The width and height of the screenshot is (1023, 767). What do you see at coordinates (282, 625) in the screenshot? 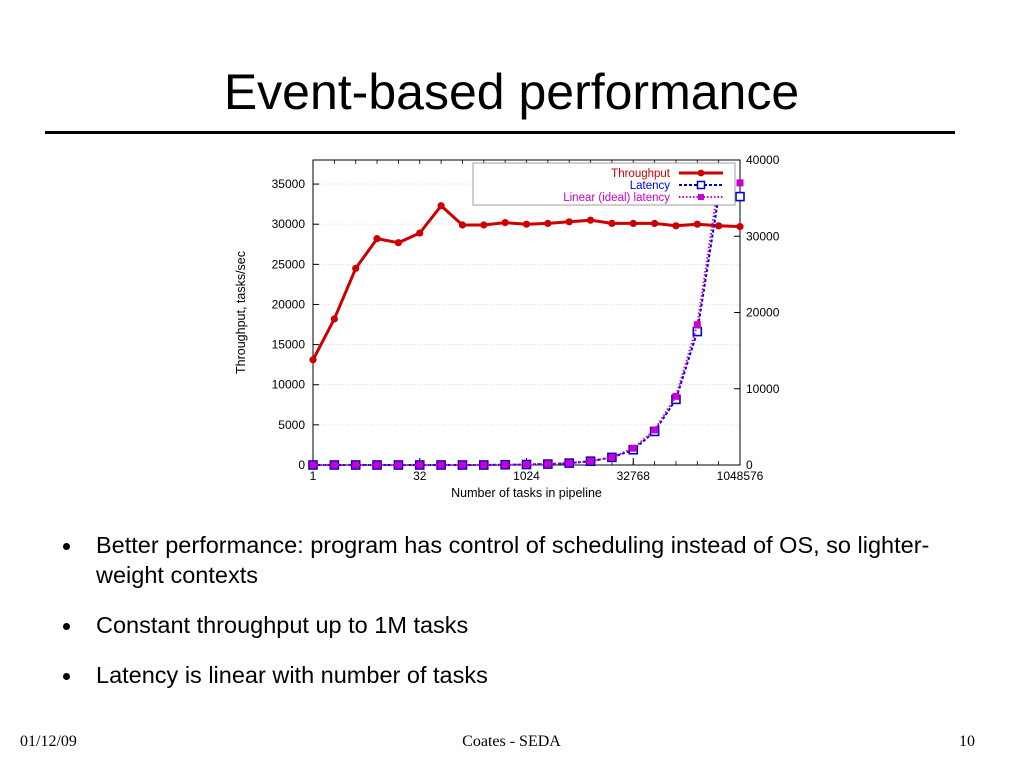
I see `bullet-text: Constant throughput up to 1M tasks` at bounding box center [282, 625].